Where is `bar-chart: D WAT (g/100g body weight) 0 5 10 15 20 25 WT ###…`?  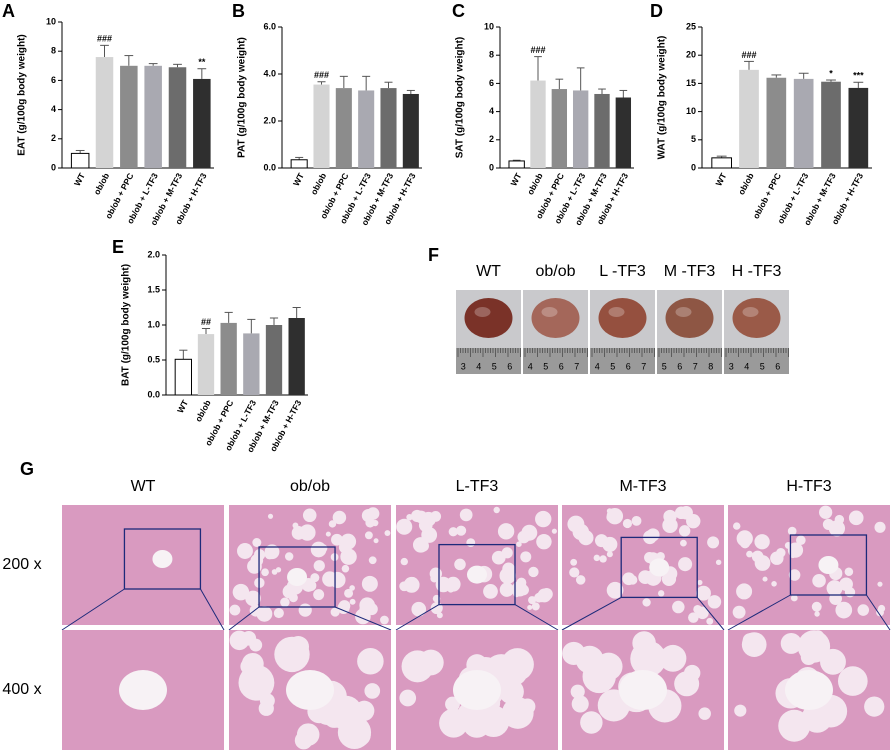 bar-chart: D WAT (g/100g body weight) 0 5 10 15 20 25 WT ###… is located at coordinates (761, 114).